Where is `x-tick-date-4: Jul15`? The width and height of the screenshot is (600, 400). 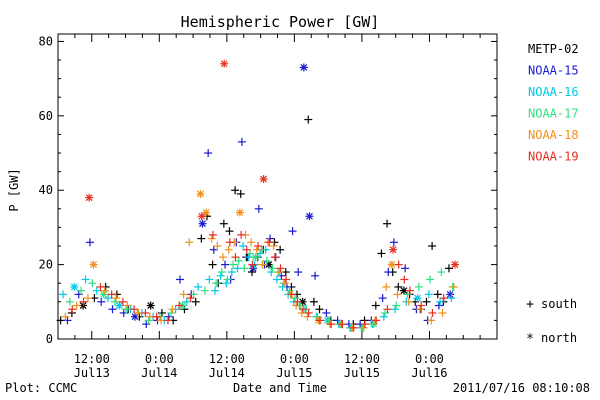
x-tick-date-4: Jul15 is located at coordinates (362, 373).